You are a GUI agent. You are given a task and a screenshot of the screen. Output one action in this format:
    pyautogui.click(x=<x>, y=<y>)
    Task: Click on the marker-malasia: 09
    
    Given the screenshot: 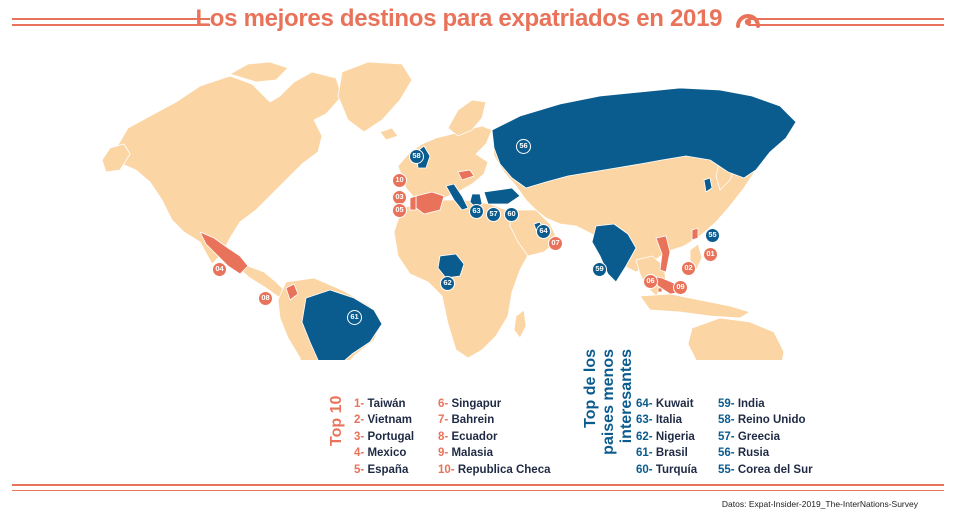 What is the action you would take?
    pyautogui.click(x=680, y=287)
    